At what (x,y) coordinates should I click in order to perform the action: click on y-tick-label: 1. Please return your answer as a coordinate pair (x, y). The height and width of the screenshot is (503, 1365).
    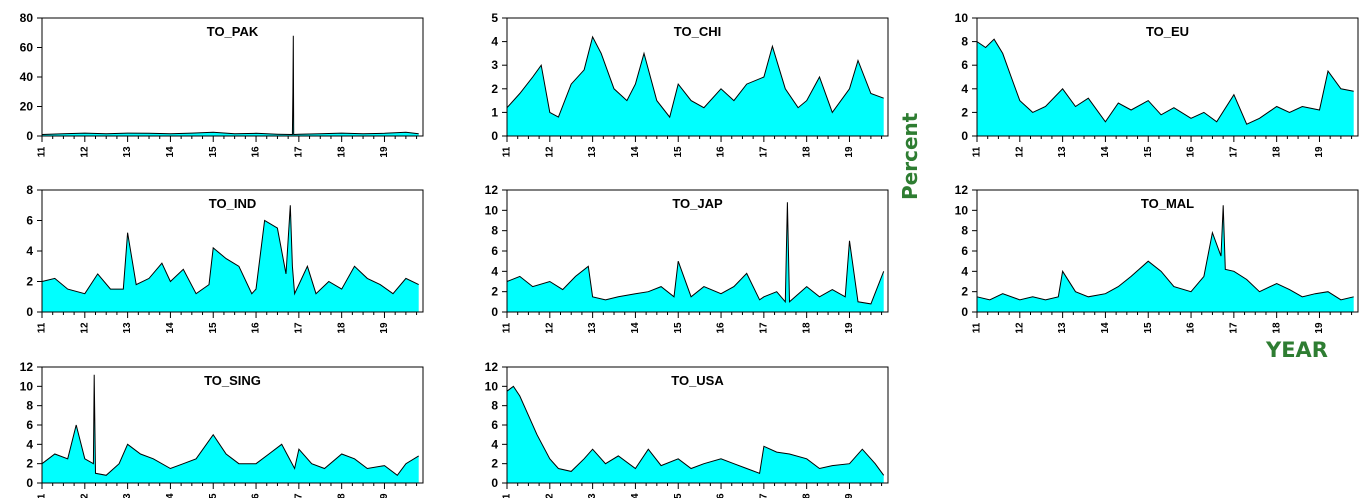
    Looking at the image, I should click on (494, 112).